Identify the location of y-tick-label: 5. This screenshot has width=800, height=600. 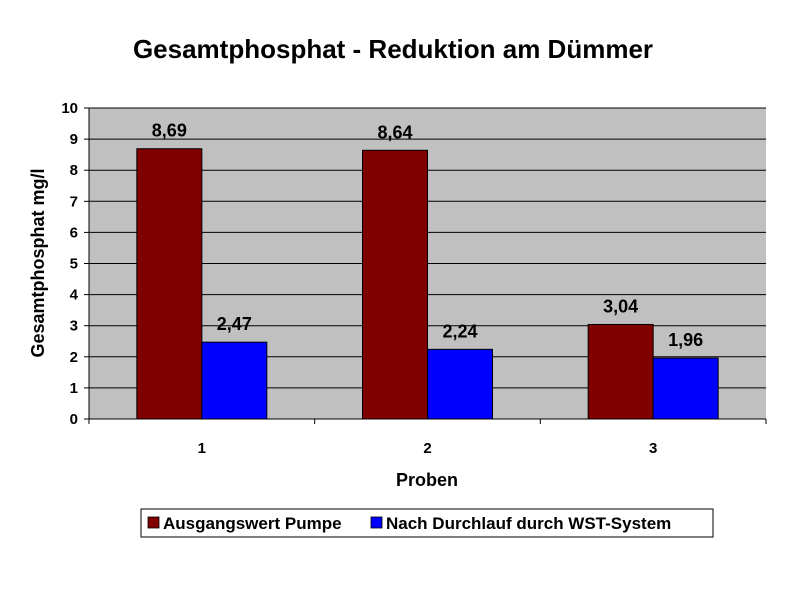
(74, 264).